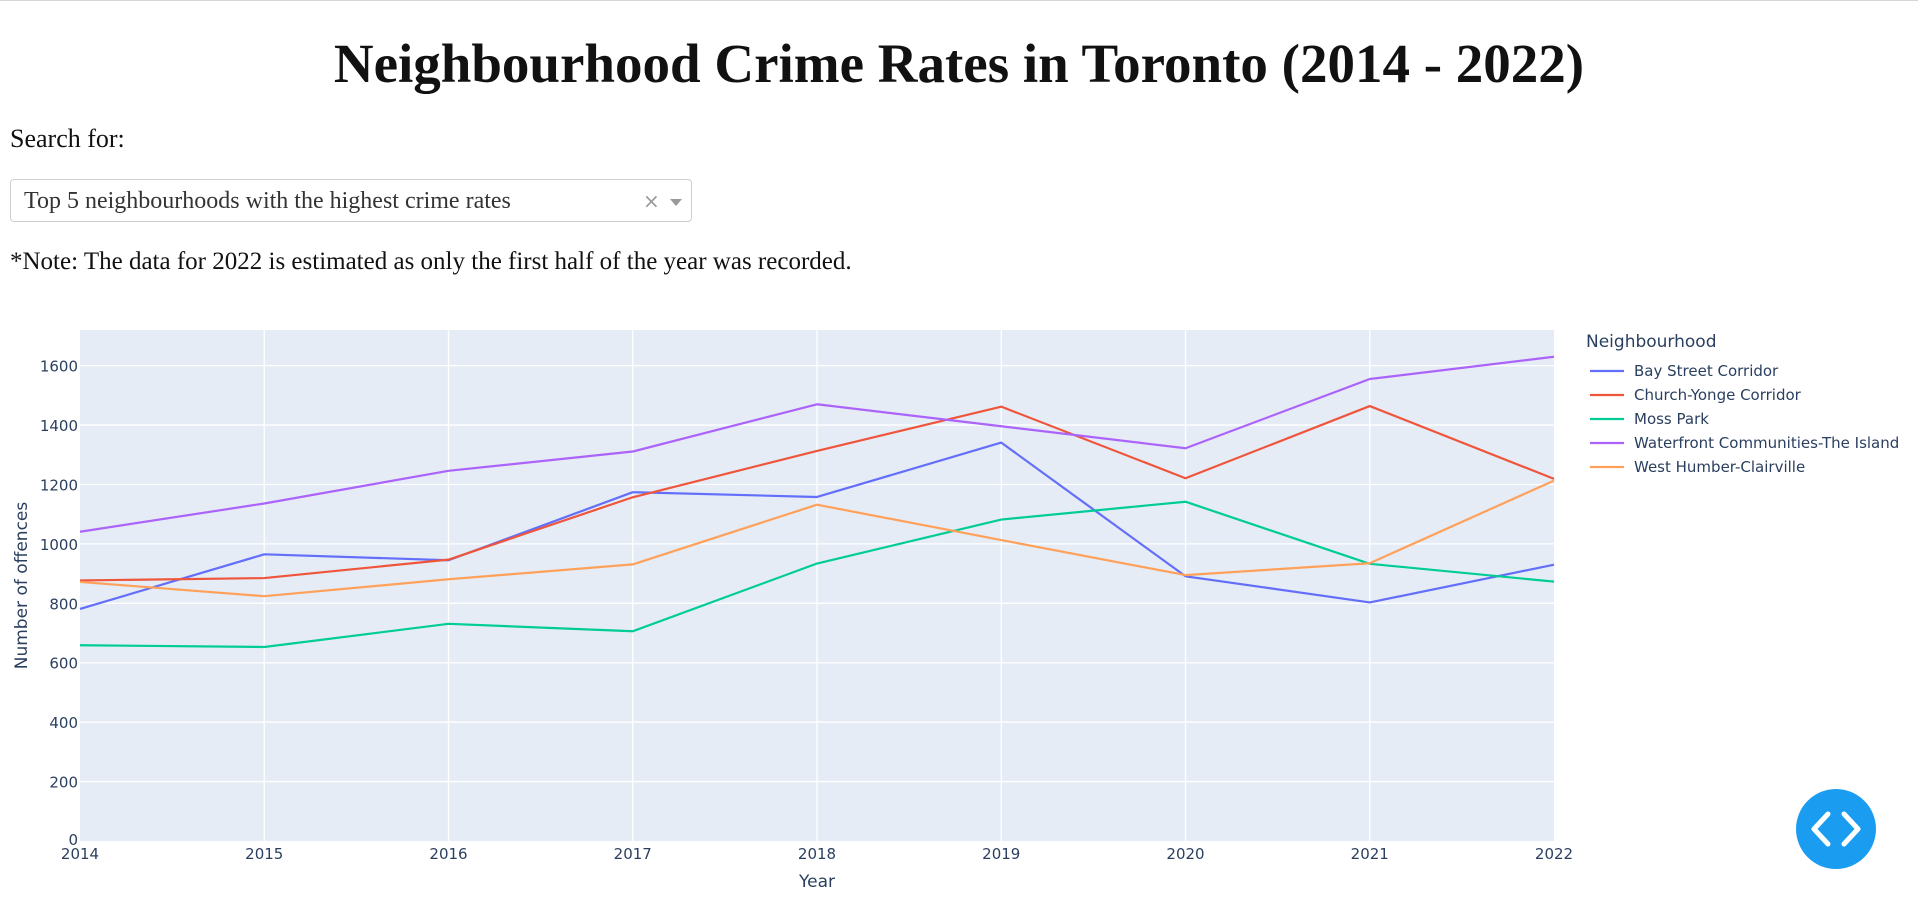  What do you see at coordinates (676, 202) in the screenshot?
I see `chevron-down-icon` at bounding box center [676, 202].